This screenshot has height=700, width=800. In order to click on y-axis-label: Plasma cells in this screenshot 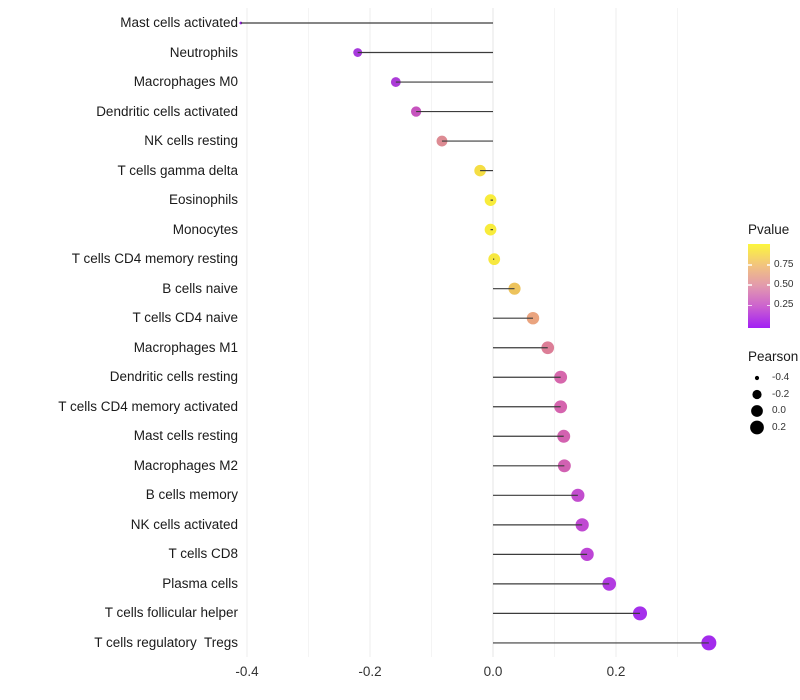, I will do `click(200, 583)`.